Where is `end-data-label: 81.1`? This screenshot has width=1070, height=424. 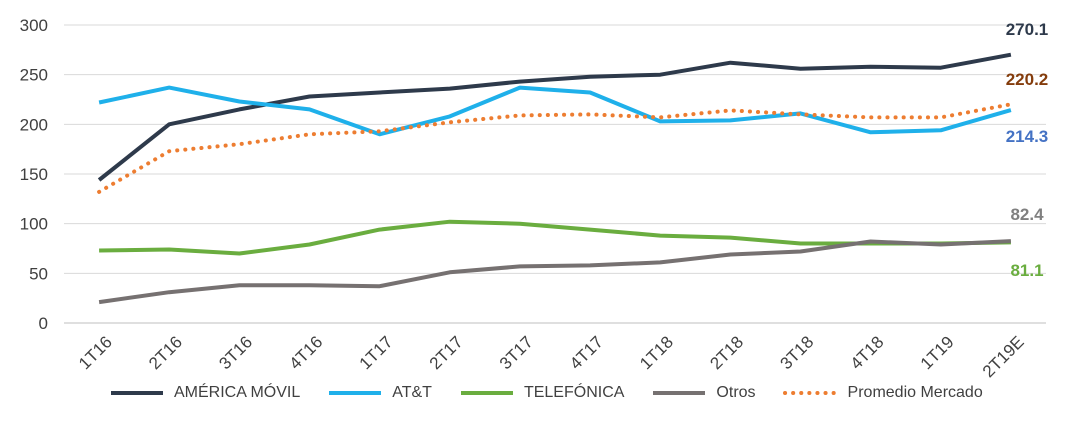
end-data-label: 81.1 is located at coordinates (1026, 270).